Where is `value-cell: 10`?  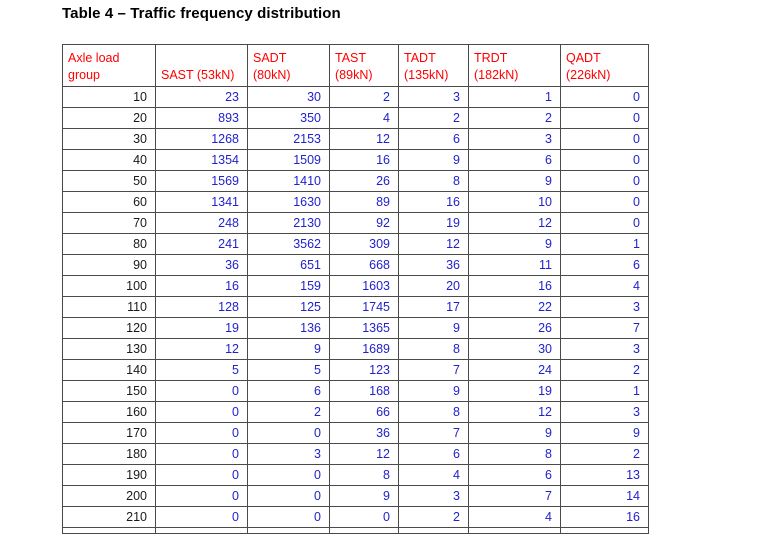 value-cell: 10 is located at coordinates (514, 202).